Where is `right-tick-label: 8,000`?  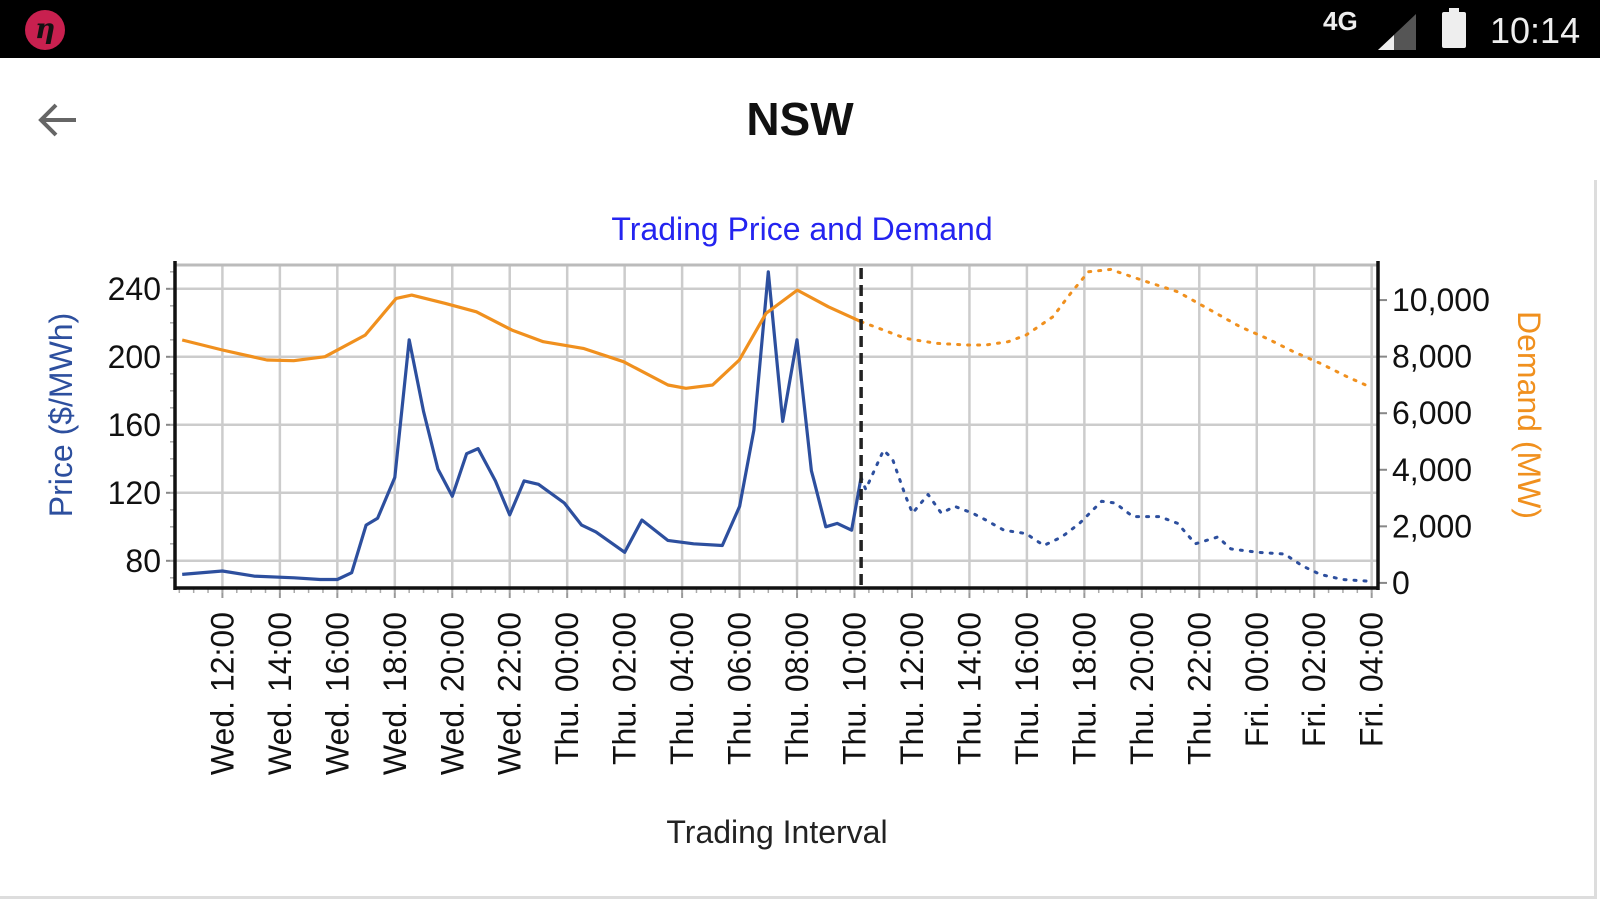 right-tick-label: 8,000 is located at coordinates (1432, 357).